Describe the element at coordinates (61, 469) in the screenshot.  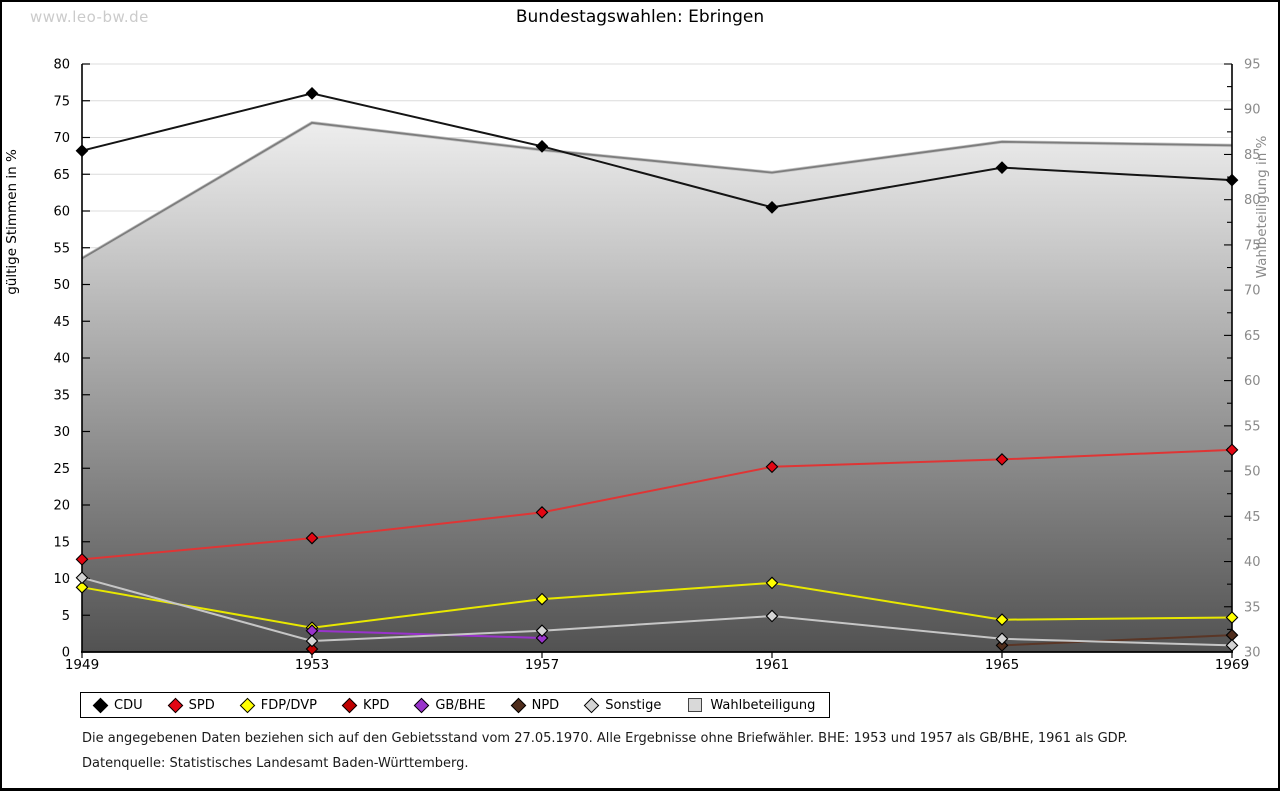
I see `svg-text: 25` at that location.